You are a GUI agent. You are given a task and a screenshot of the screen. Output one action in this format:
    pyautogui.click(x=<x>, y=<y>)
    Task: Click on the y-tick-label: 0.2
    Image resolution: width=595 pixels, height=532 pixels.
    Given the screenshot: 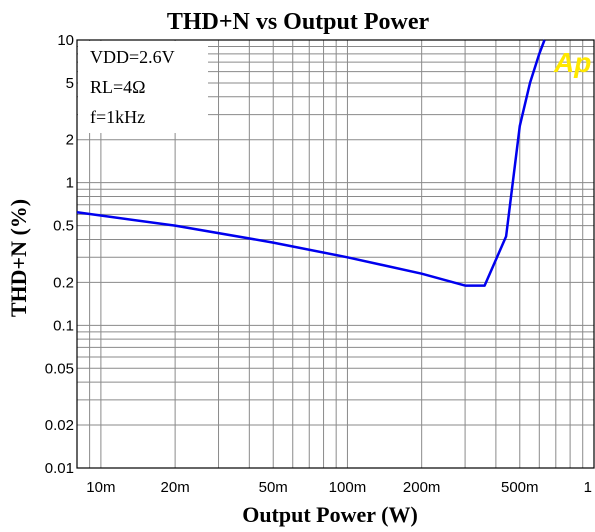 What is the action you would take?
    pyautogui.click(x=63, y=282)
    